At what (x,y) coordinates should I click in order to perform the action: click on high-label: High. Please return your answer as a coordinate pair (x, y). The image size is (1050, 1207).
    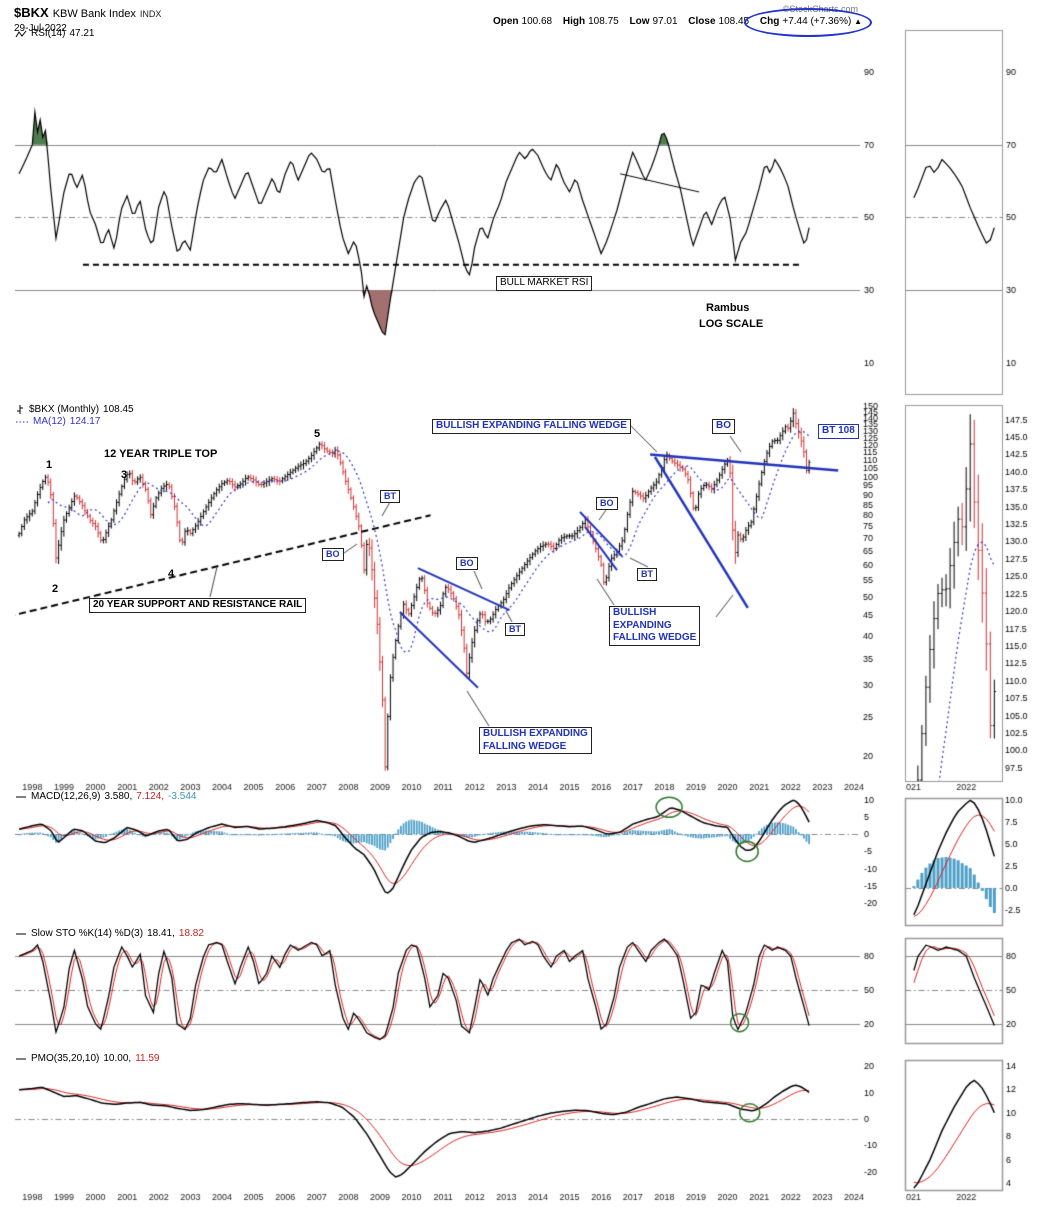
    Looking at the image, I should click on (574, 21).